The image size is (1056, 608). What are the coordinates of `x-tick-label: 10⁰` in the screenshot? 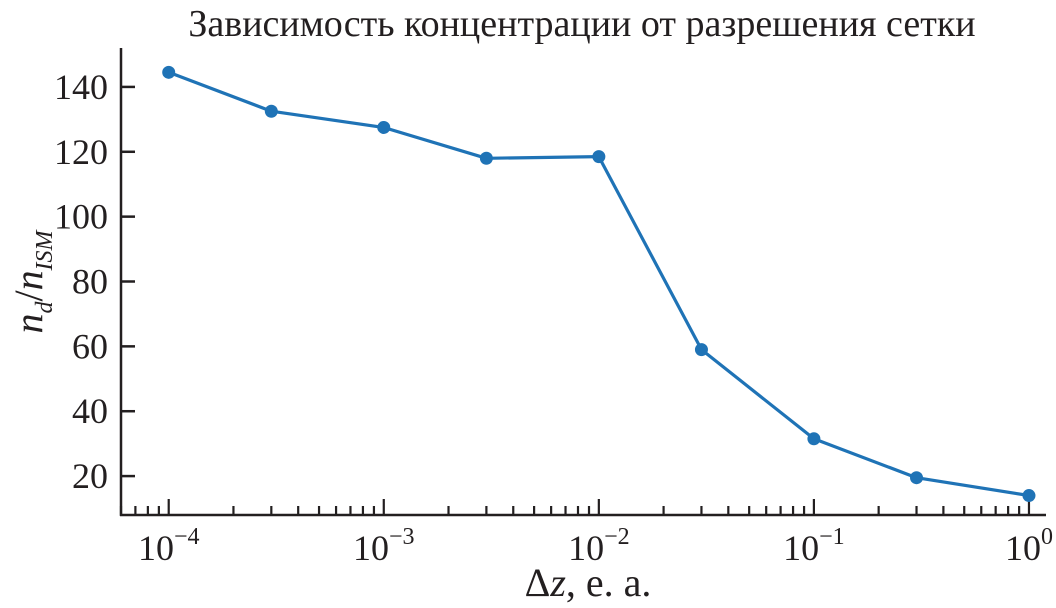 It's located at (1029, 546).